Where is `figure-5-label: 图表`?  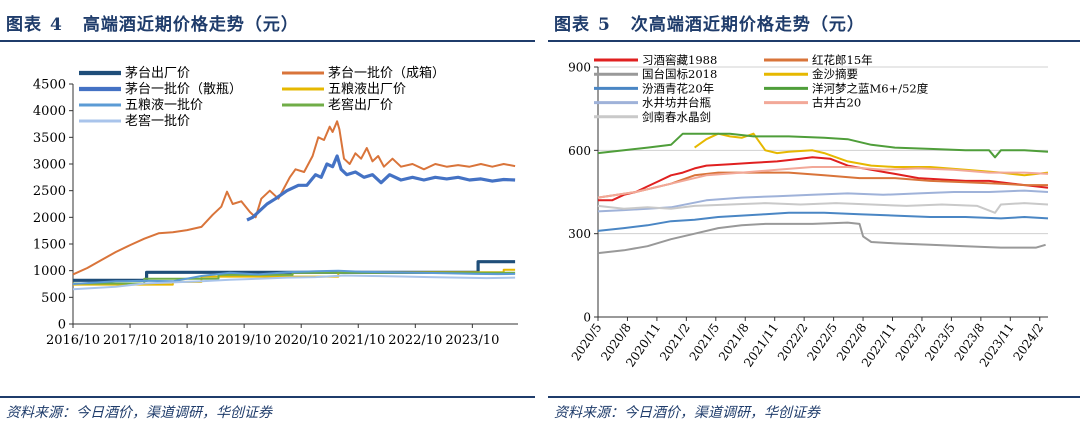
figure-5-label: 图表 is located at coordinates (572, 25).